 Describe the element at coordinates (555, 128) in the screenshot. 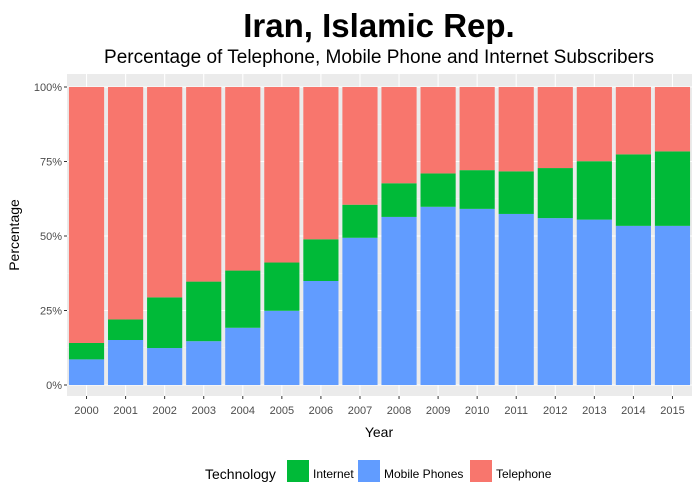

I see `bar-telephone-2012` at that location.